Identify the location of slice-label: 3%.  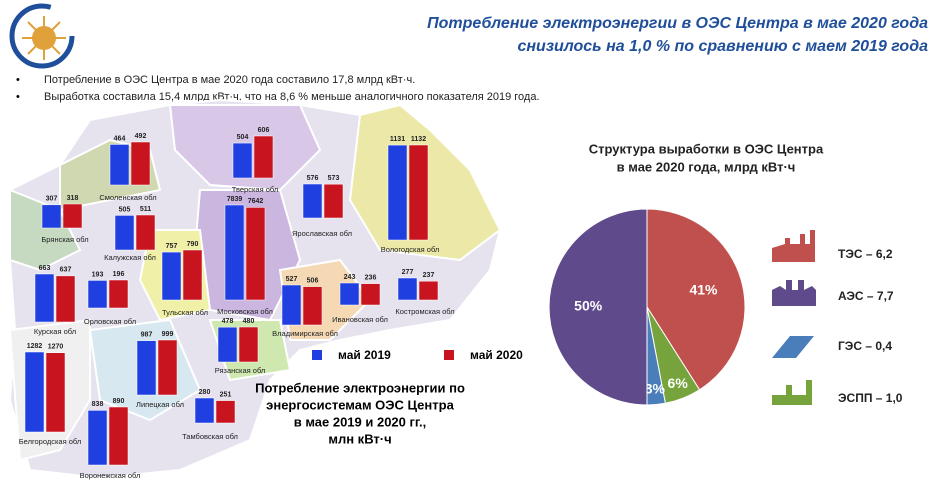
(655, 389).